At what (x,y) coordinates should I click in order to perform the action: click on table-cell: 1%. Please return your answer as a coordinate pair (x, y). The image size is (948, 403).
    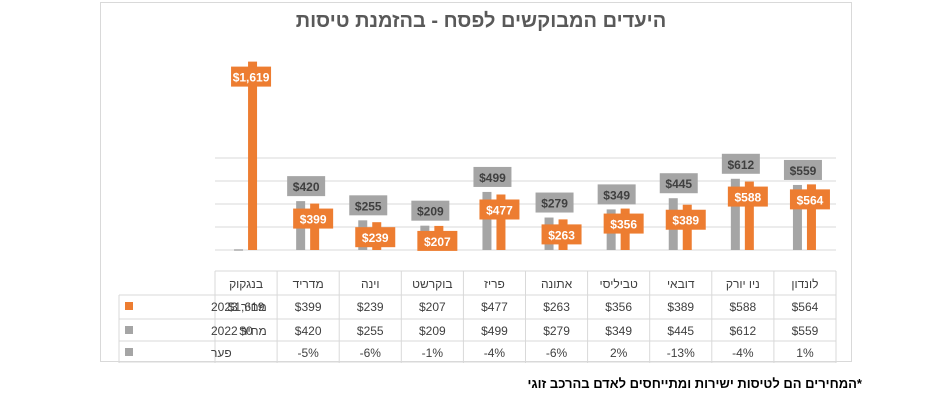
    Looking at the image, I should click on (805, 353).